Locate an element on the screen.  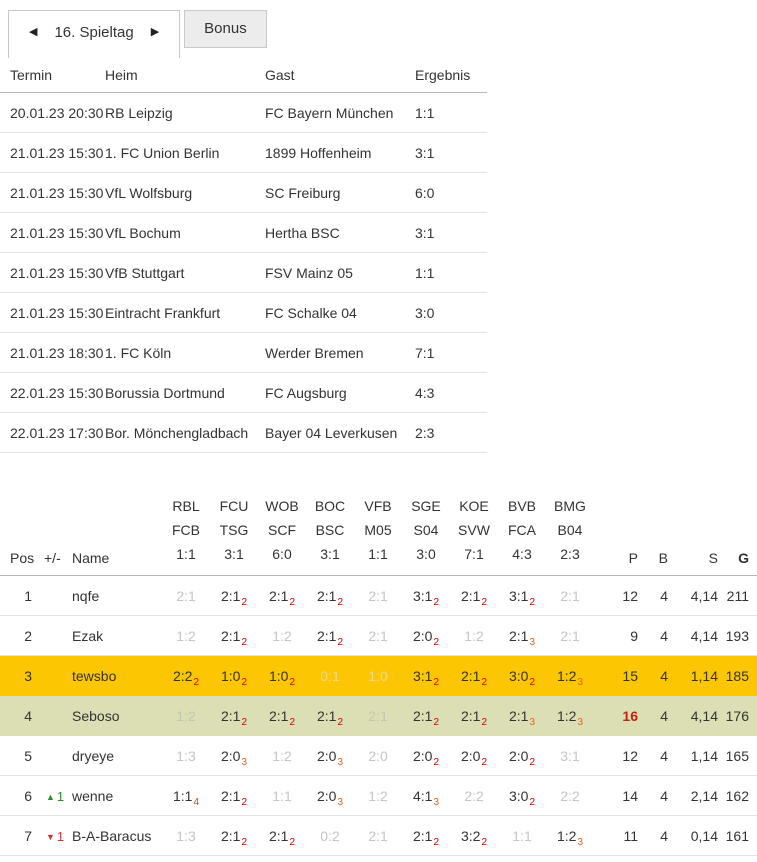
trend-cell: ▼ 1 is located at coordinates (58, 835).